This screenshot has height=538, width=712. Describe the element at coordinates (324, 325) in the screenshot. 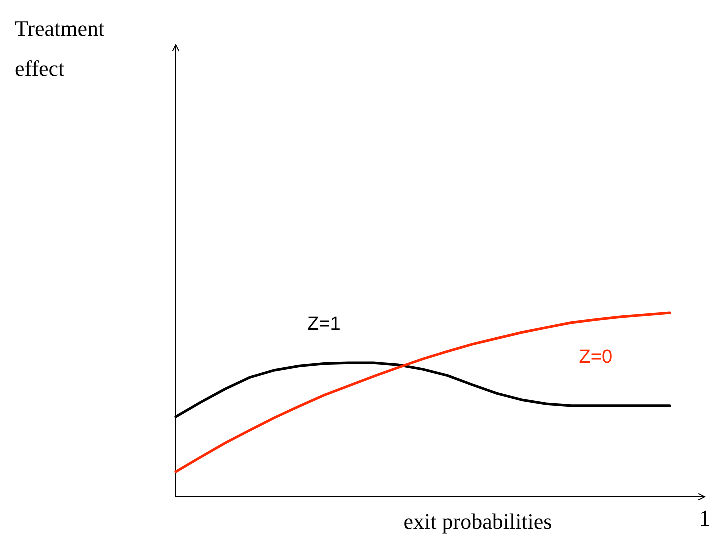

I see `series-label: Z=1` at that location.